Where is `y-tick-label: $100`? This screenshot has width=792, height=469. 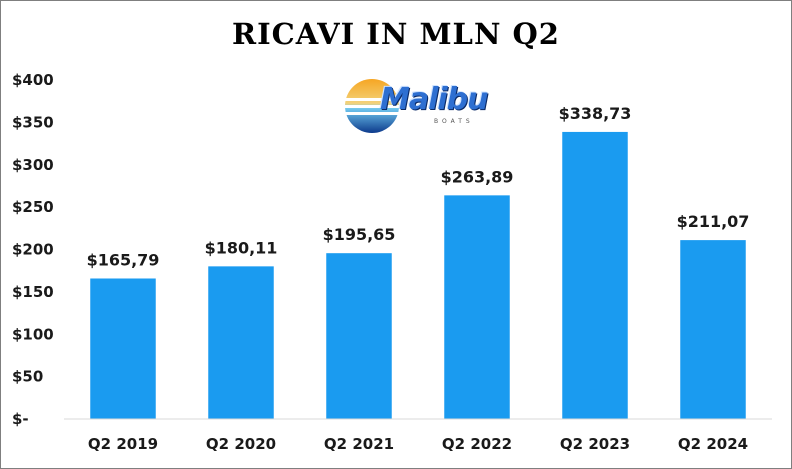
y-tick-label: $100 is located at coordinates (33, 334).